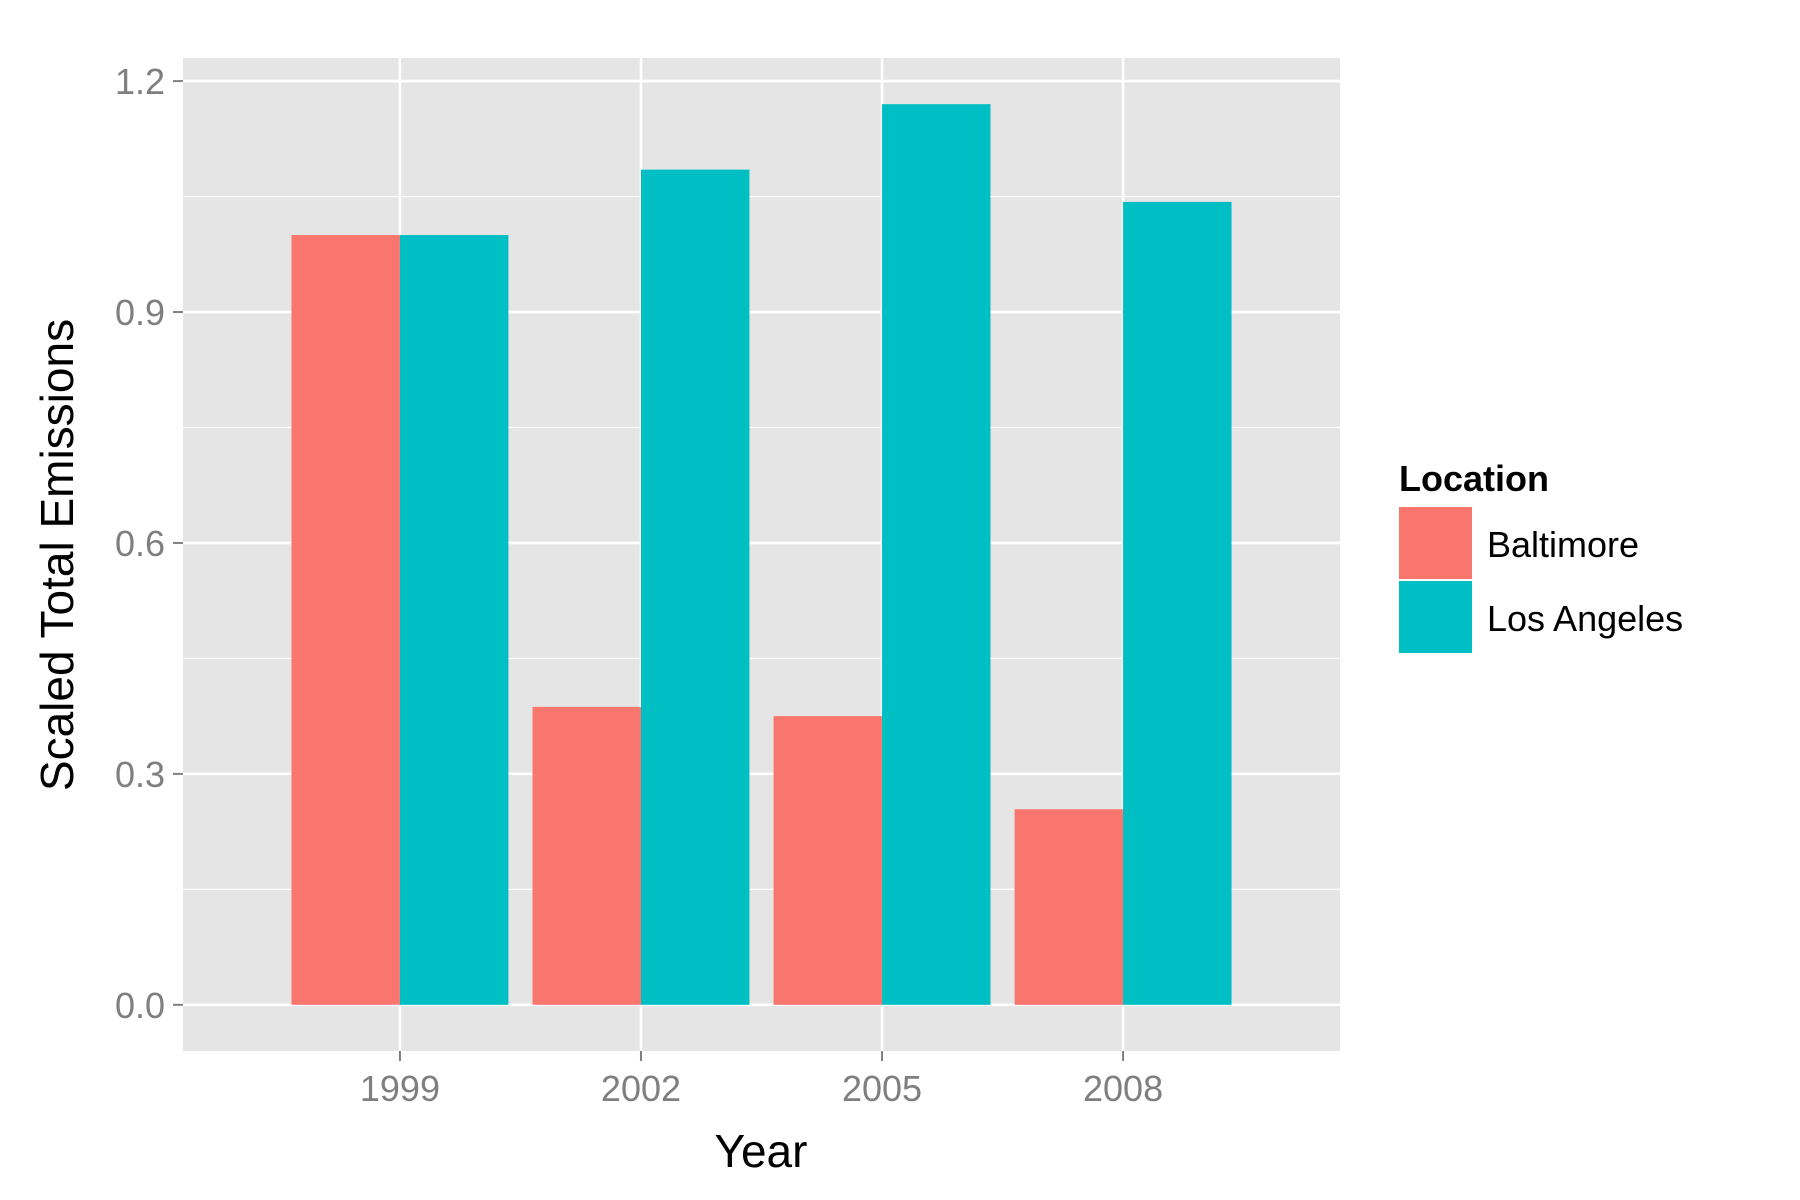 This screenshot has width=1800, height=1200. What do you see at coordinates (400, 1088) in the screenshot?
I see `x-tick-label: 1999` at bounding box center [400, 1088].